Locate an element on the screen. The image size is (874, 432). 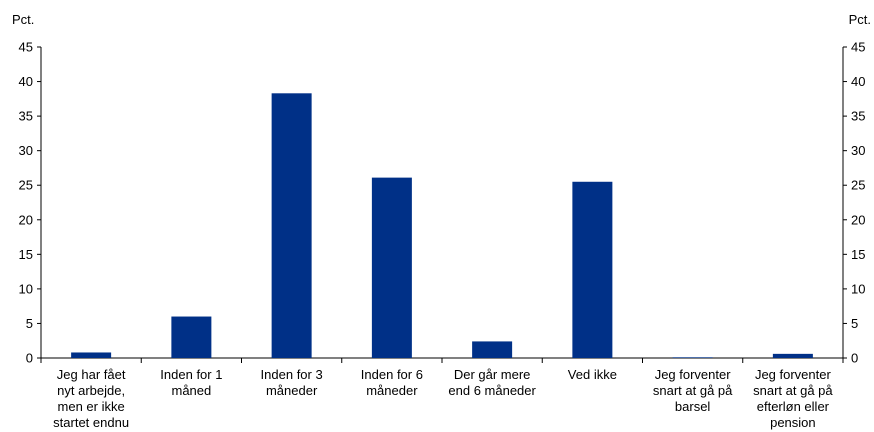
y-tick-label-right: 35 is located at coordinates (858, 116).